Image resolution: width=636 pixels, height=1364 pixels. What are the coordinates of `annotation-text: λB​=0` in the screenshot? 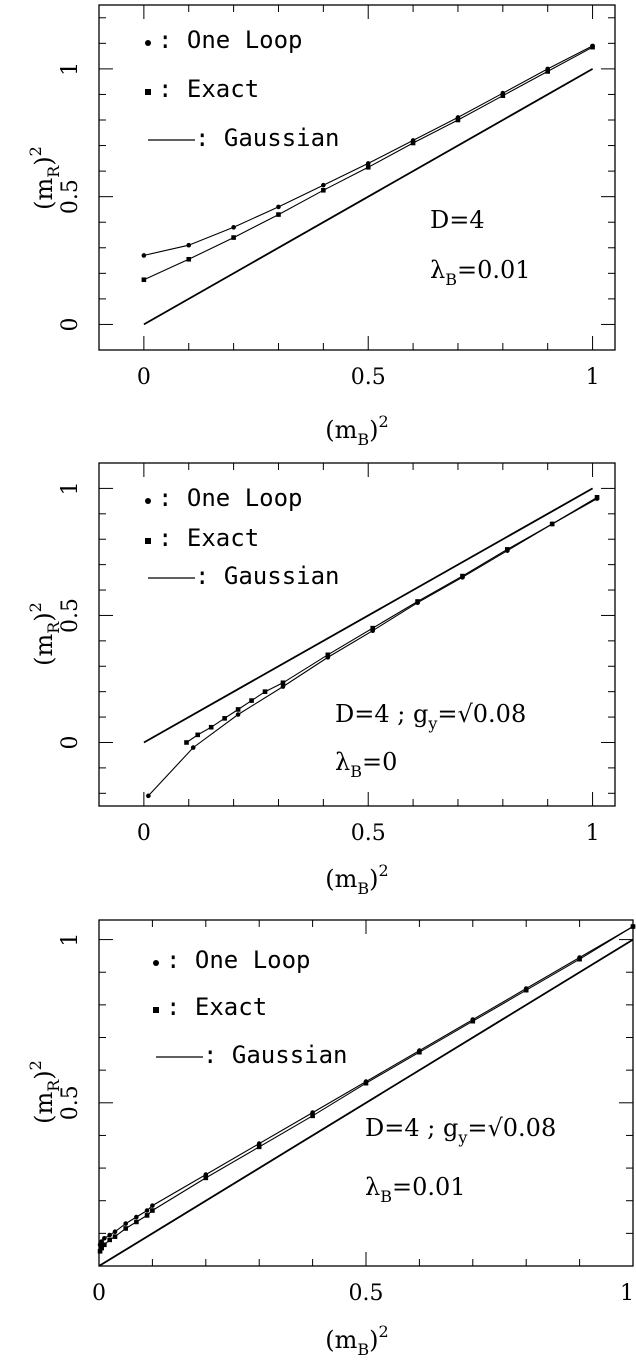 It's located at (366, 764).